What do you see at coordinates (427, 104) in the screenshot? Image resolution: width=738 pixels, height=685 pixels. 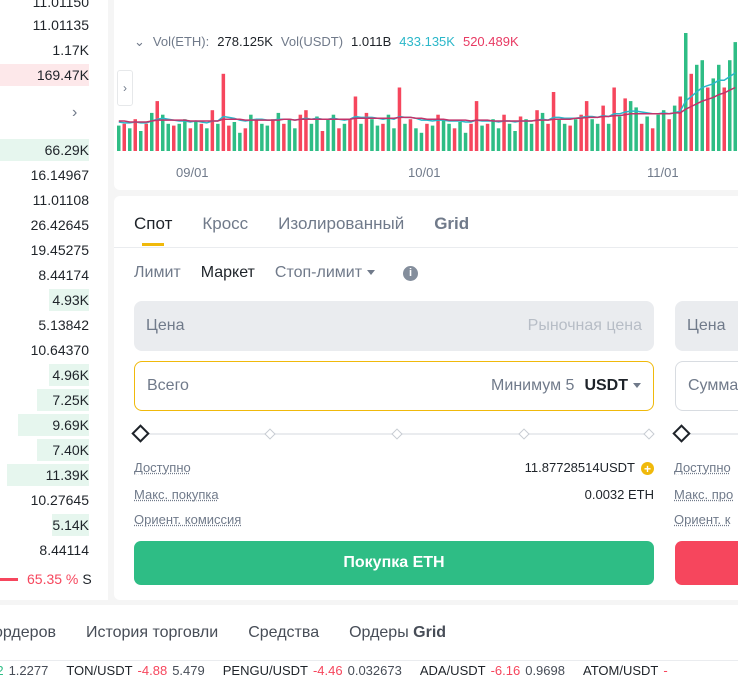 I see `ma2-line` at bounding box center [427, 104].